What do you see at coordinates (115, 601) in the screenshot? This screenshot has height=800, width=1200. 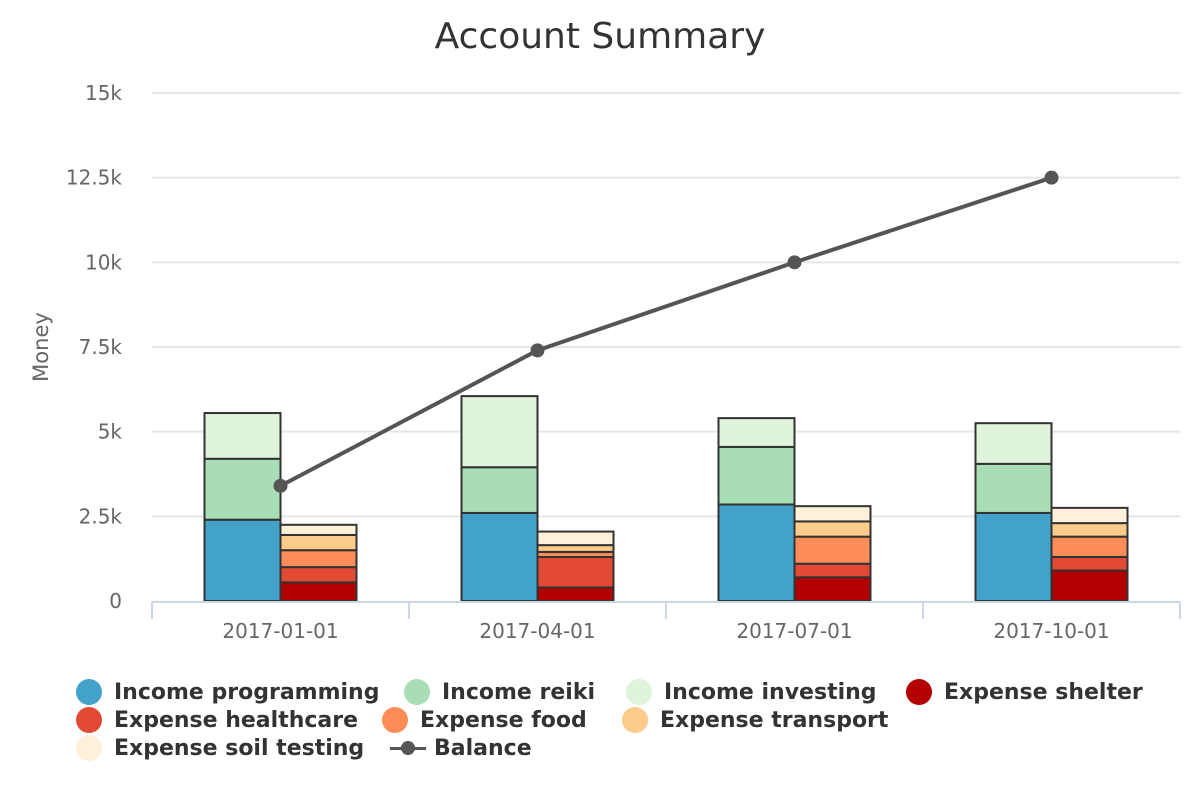 I see `y-tick-label: 0` at bounding box center [115, 601].